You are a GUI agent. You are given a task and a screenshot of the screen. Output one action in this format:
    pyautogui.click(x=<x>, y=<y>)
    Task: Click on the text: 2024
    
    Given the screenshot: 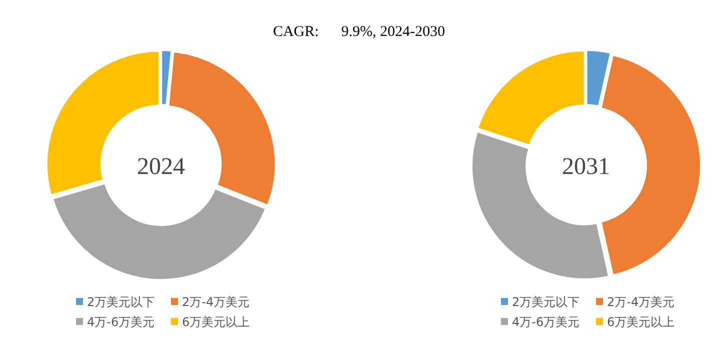 What is the action you would take?
    pyautogui.click(x=161, y=167)
    